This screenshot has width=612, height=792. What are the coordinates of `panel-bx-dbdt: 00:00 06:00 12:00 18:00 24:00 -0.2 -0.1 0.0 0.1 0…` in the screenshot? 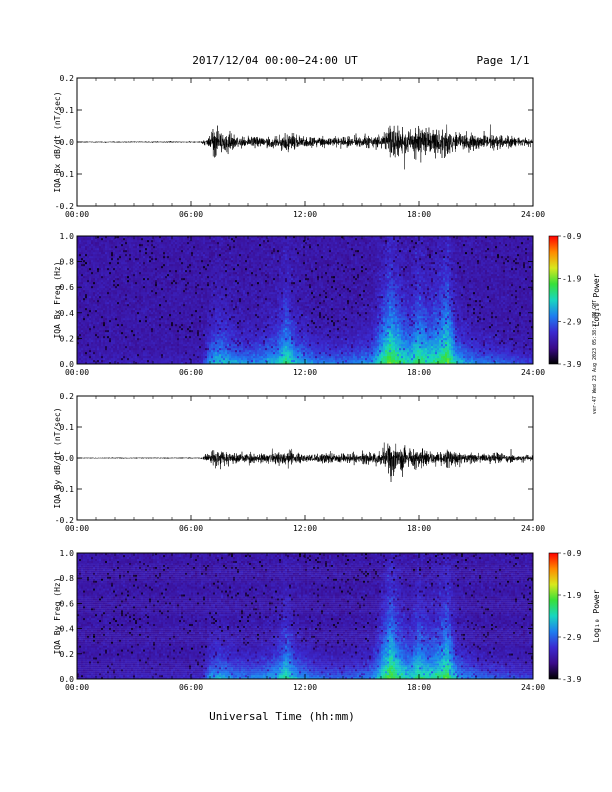 It's located at (299, 146).